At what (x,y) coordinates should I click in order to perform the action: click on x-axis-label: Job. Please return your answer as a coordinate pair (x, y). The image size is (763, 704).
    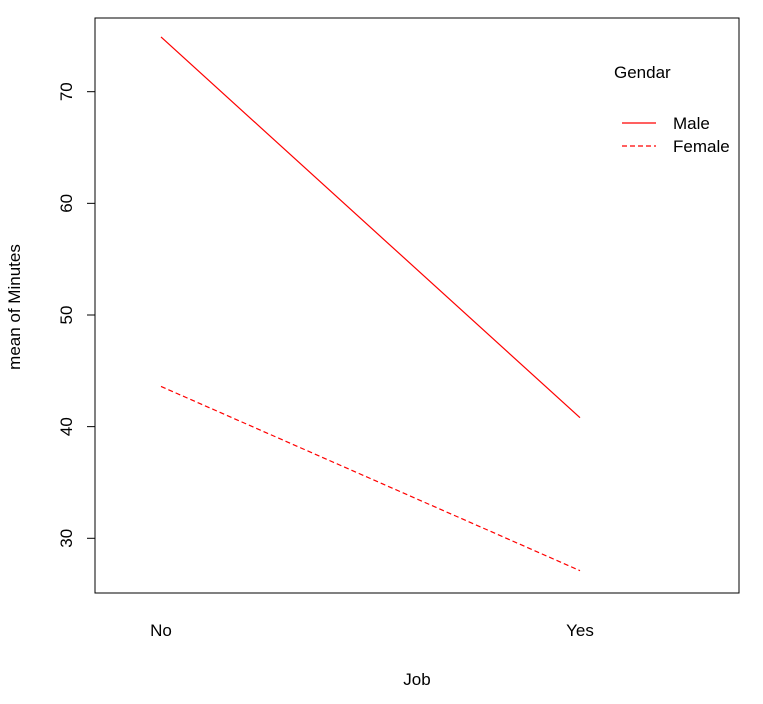
    Looking at the image, I should click on (416, 679).